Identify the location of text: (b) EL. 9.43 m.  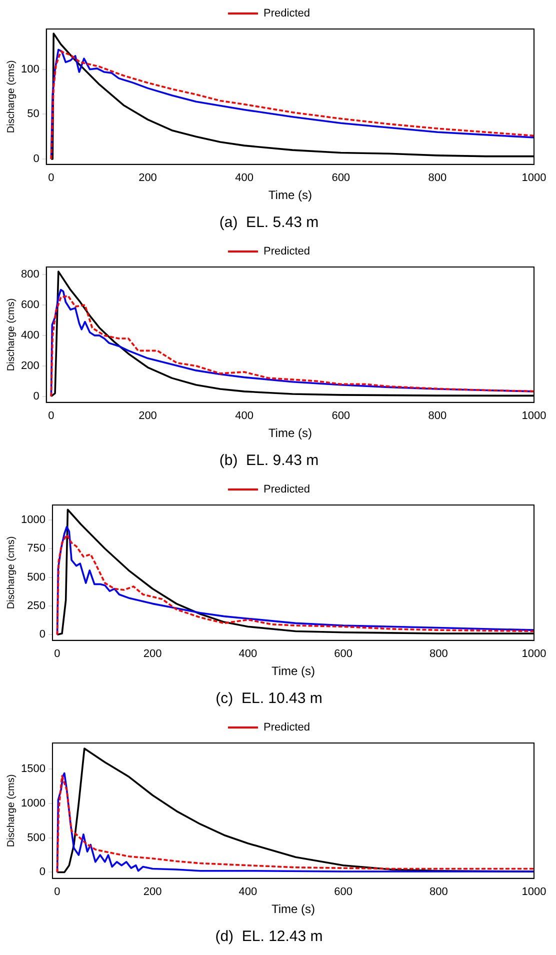
(269, 461).